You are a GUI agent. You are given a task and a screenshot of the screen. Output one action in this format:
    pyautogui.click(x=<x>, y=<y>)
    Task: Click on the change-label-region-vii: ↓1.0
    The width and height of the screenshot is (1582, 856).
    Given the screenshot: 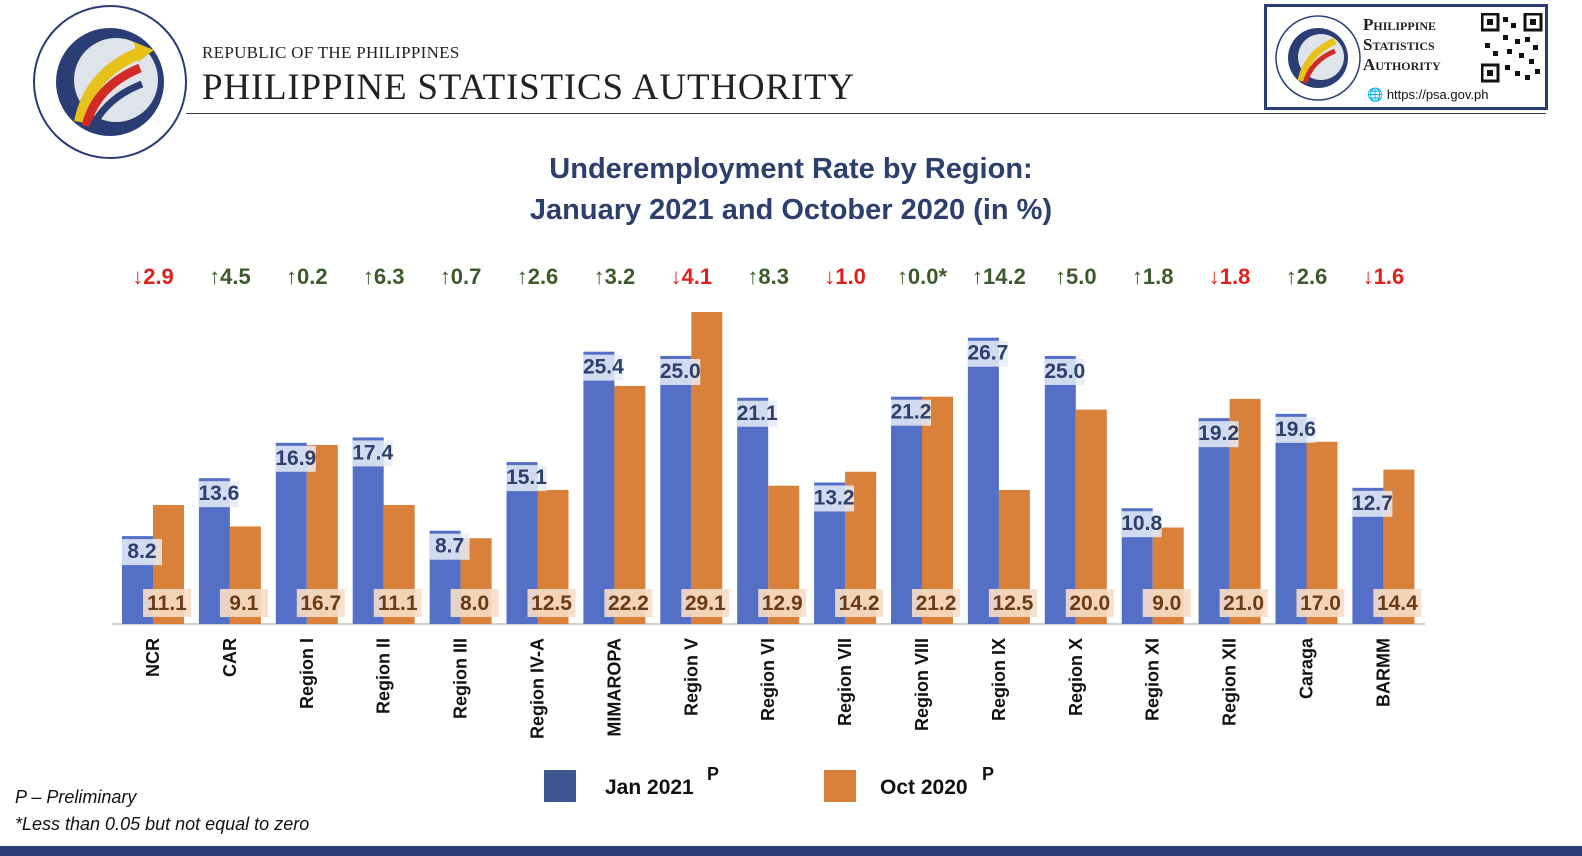 What is the action you would take?
    pyautogui.click(x=845, y=276)
    